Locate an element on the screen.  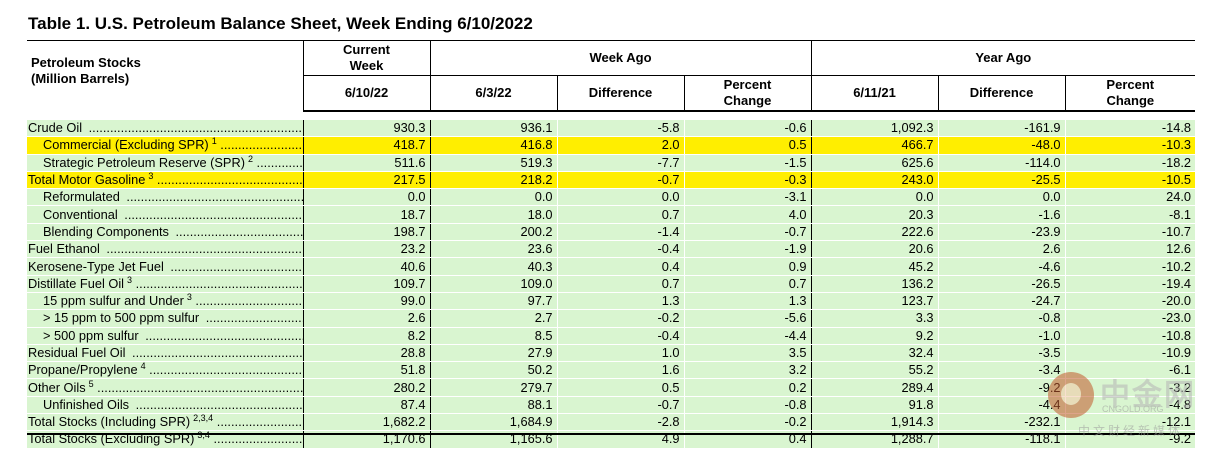
year-ago-percent-cell: 12.6 is located at coordinates (1130, 249).